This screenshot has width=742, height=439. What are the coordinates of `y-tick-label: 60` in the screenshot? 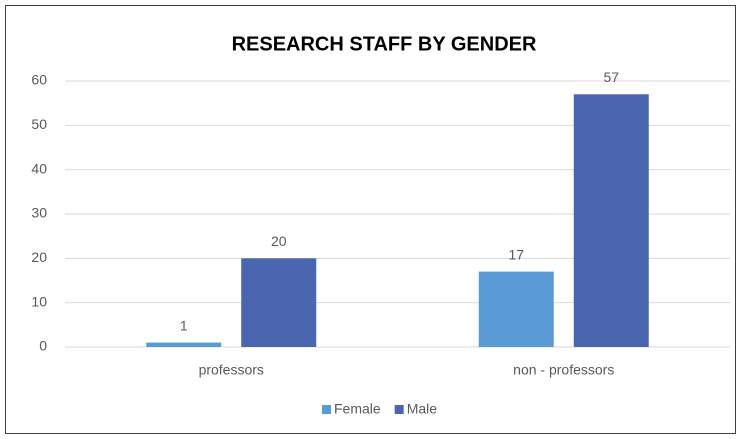 It's located at (39, 80).